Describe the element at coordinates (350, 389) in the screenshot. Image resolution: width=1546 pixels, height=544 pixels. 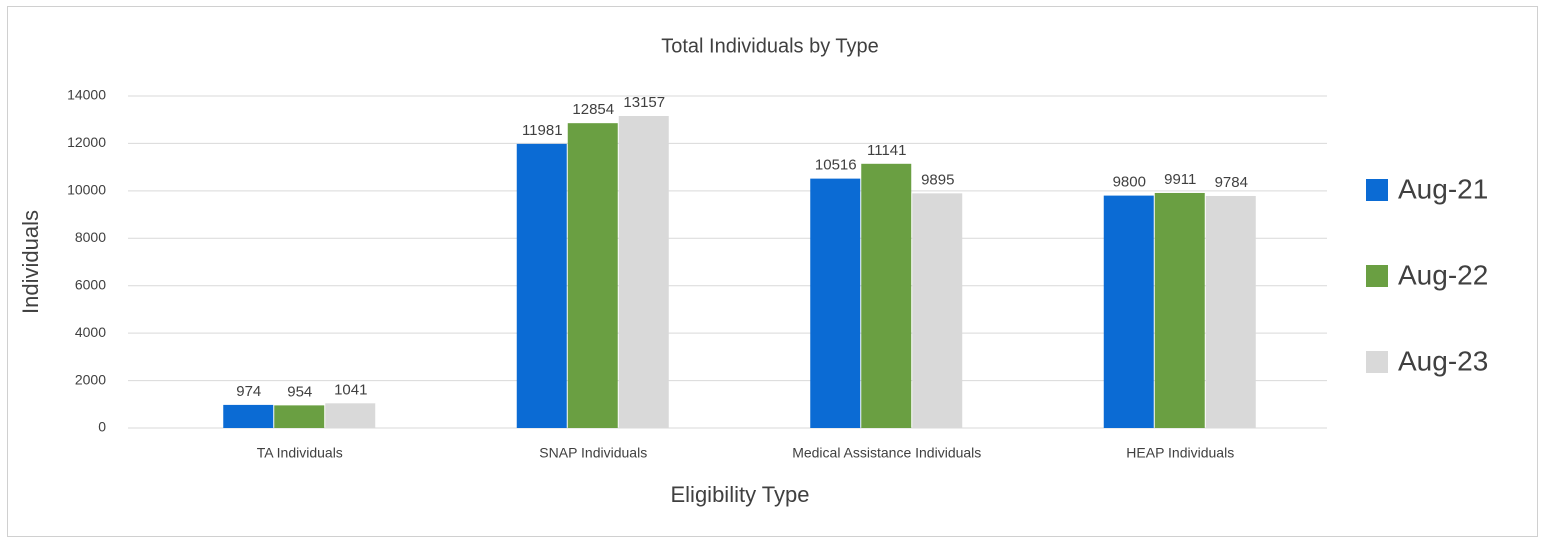
I see `data-label: 1041` at that location.